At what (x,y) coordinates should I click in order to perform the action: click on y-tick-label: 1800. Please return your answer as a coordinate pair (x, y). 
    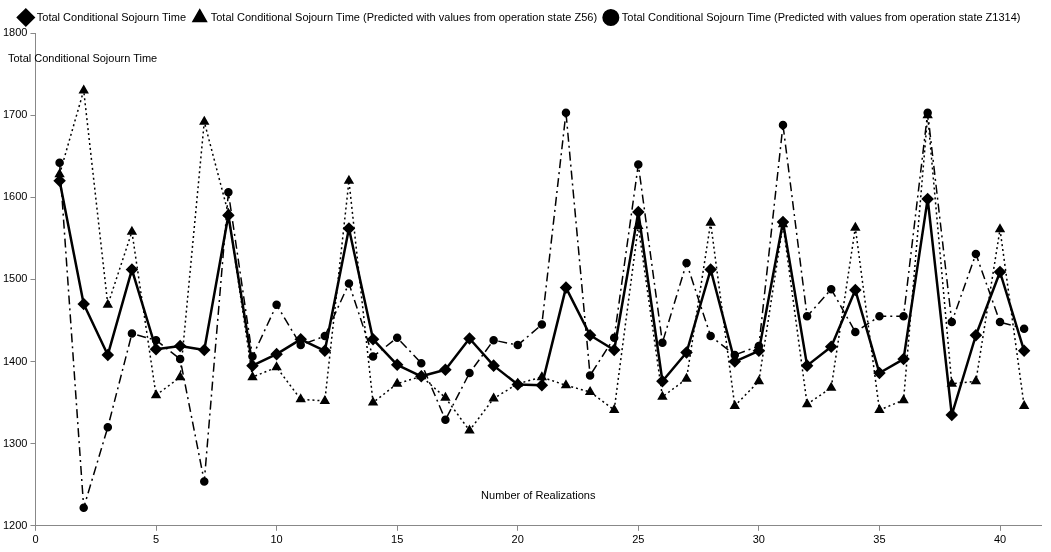
    Looking at the image, I should click on (15, 32).